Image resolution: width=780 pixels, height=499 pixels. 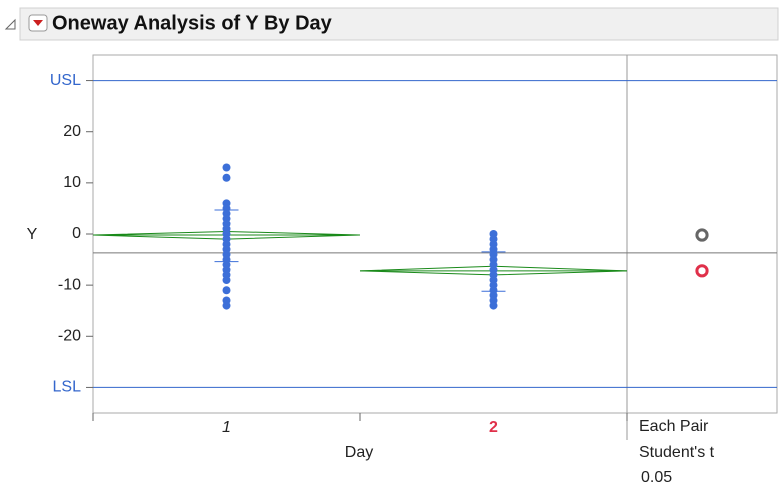 What do you see at coordinates (67, 387) in the screenshot?
I see `y-tick-label: LSL` at bounding box center [67, 387].